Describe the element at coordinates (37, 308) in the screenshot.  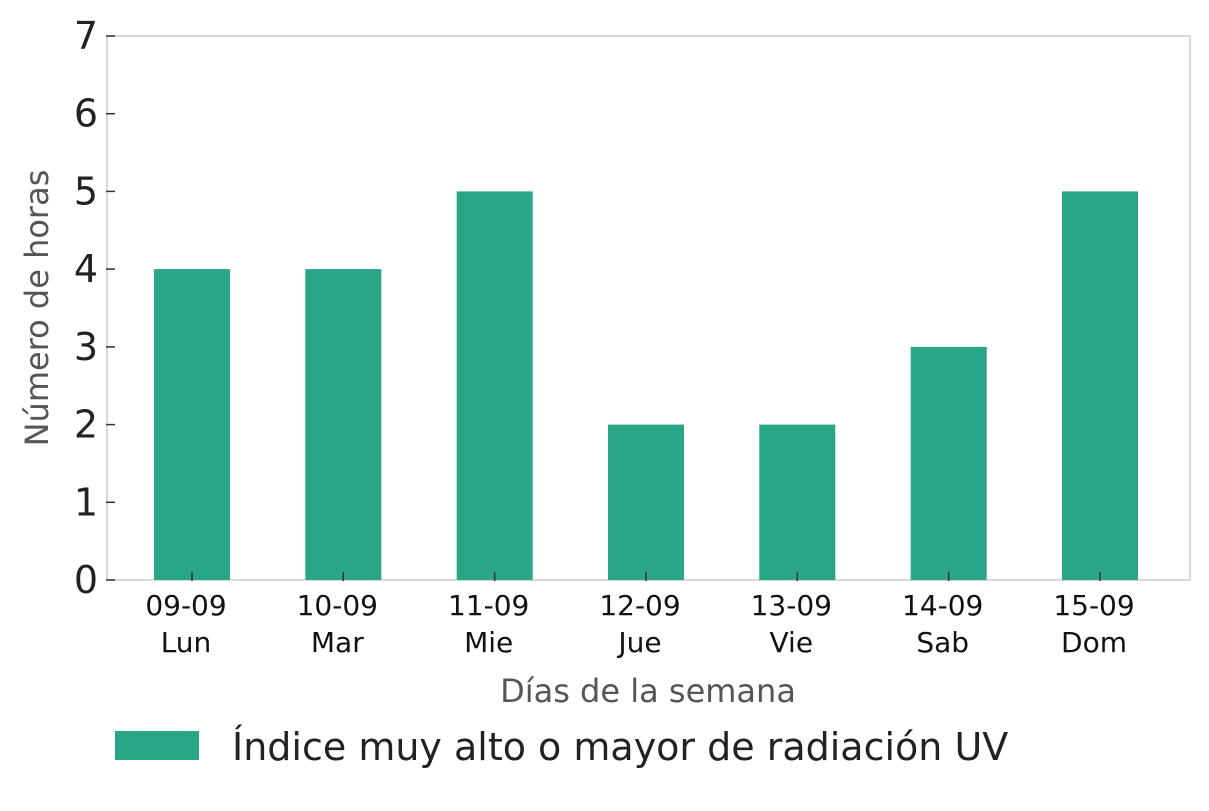
I see `y-axis-title: Número de horas` at that location.